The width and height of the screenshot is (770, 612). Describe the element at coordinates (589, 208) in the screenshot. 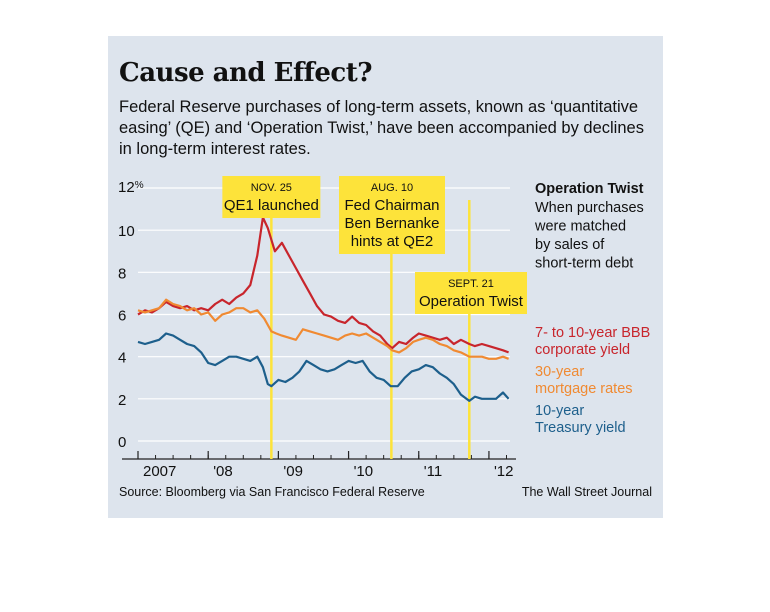

I see `side-note-text: When purchases` at that location.